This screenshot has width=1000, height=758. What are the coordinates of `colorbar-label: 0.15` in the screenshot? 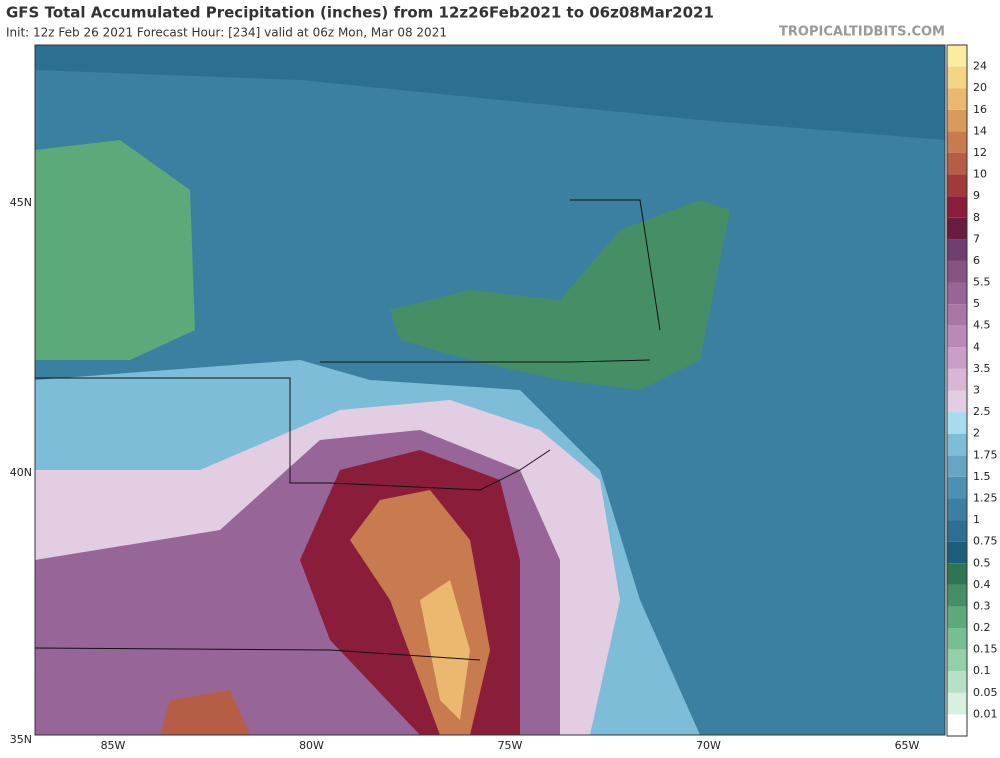 It's located at (985, 649).